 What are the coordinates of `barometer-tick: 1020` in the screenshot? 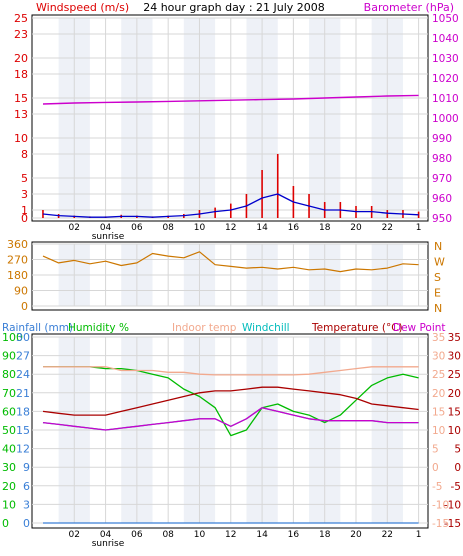 It's located at (445, 79).